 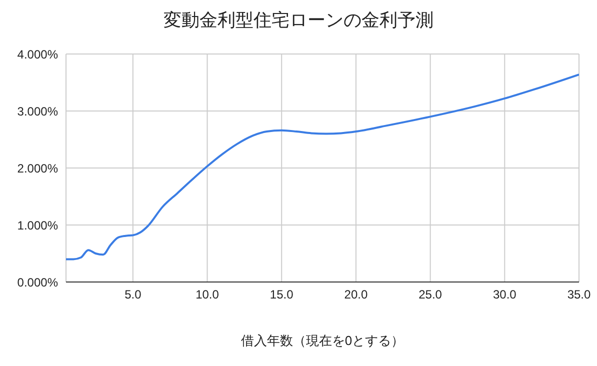 What do you see at coordinates (37, 282) in the screenshot?
I see `y-tick-label: 0.000%` at bounding box center [37, 282].